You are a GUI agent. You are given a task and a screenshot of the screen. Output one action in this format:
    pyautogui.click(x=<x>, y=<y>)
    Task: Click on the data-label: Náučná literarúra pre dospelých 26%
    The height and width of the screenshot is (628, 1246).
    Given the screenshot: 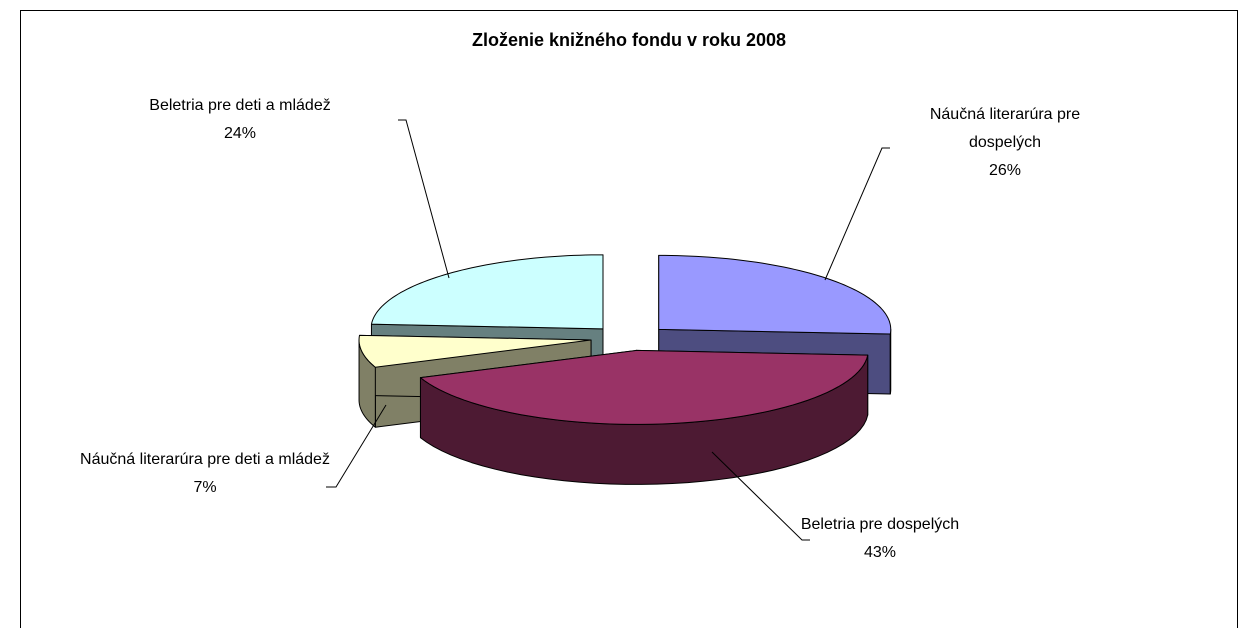 What is the action you would take?
    pyautogui.click(x=1005, y=143)
    